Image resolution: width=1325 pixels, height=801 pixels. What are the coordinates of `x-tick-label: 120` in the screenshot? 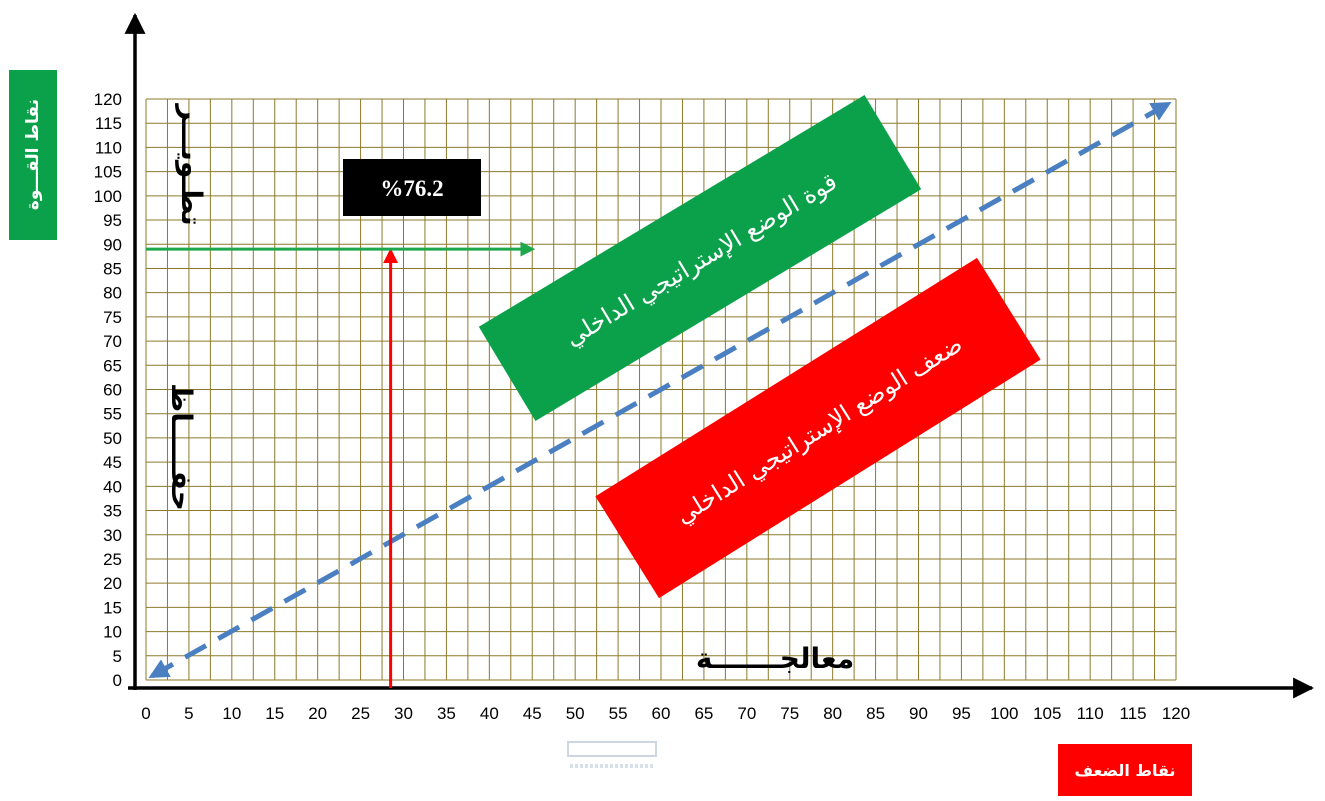 It's located at (1176, 713).